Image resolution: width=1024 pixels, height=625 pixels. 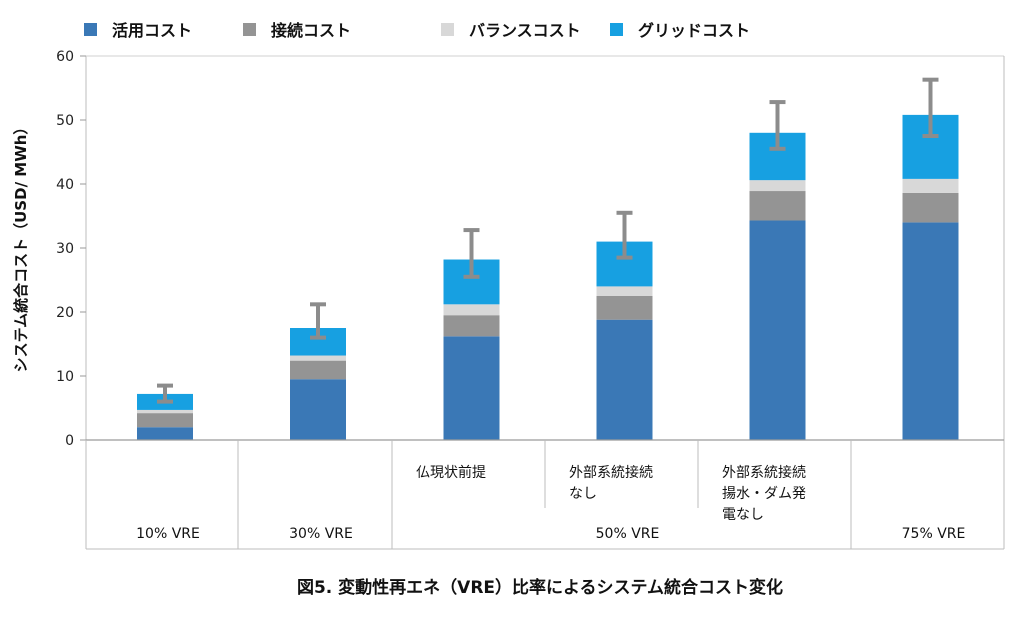 I want to click on category-label-line: 仏現状前提, so click(x=451, y=472).